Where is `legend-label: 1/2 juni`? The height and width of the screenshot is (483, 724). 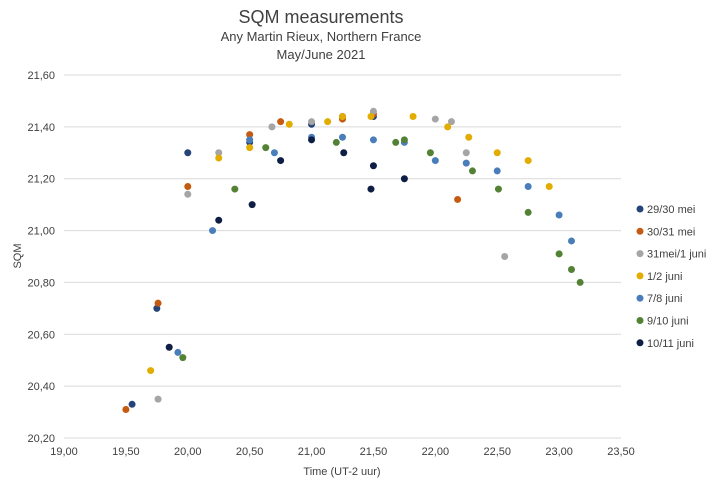
legend-label: 1/2 juni is located at coordinates (664, 277).